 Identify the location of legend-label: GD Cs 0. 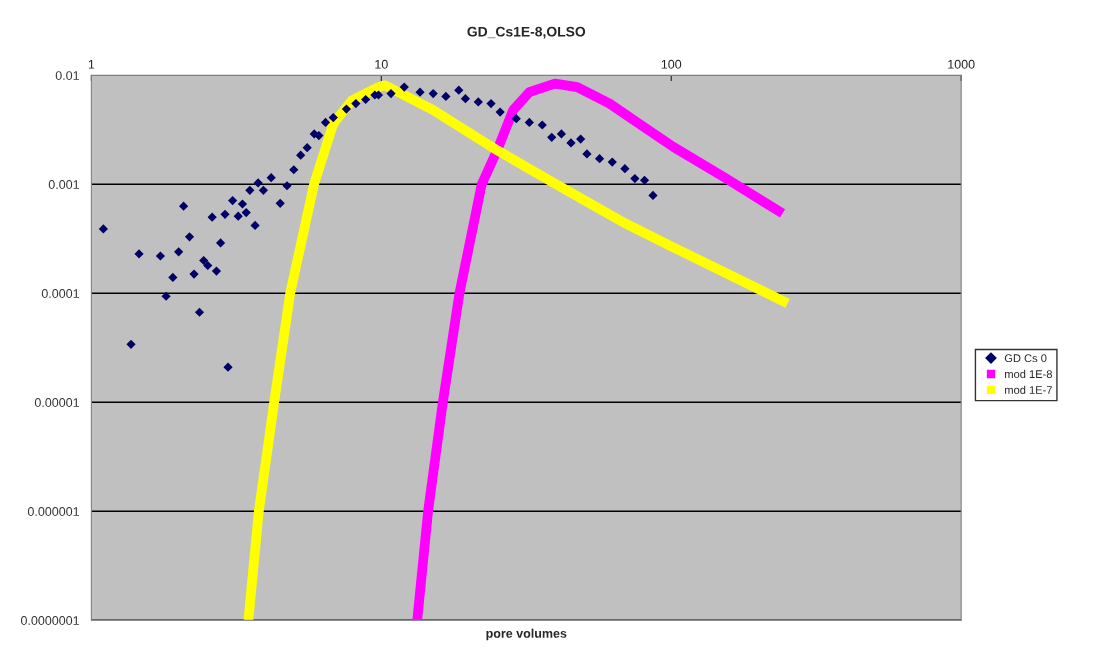
(1025, 358).